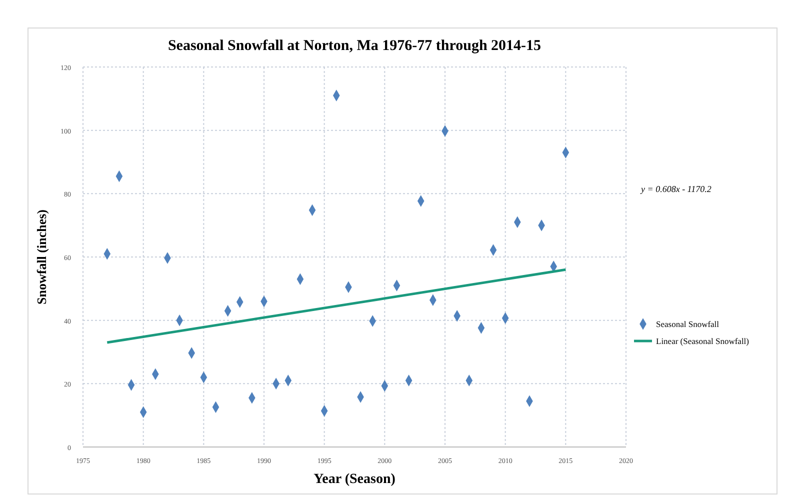 The width and height of the screenshot is (789, 504). I want to click on chart-title: Seasonal Snowfall at Norton, Ma 1976-77 through 2014-15, so click(355, 46).